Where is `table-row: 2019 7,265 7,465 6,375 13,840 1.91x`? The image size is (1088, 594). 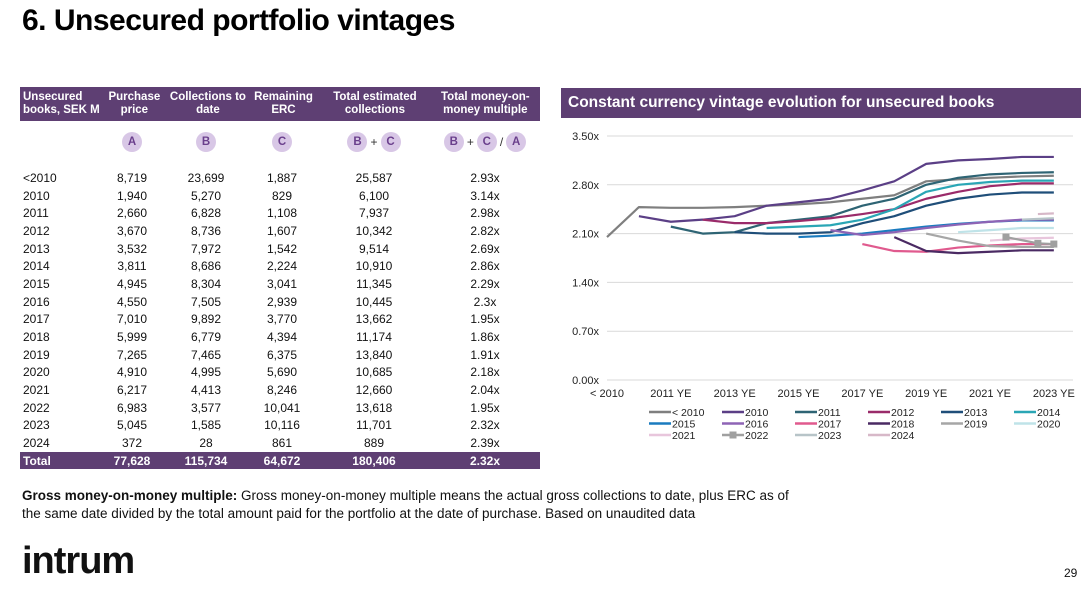
table-row: 2019 7,265 7,465 6,375 13,840 1.91x is located at coordinates (280, 355).